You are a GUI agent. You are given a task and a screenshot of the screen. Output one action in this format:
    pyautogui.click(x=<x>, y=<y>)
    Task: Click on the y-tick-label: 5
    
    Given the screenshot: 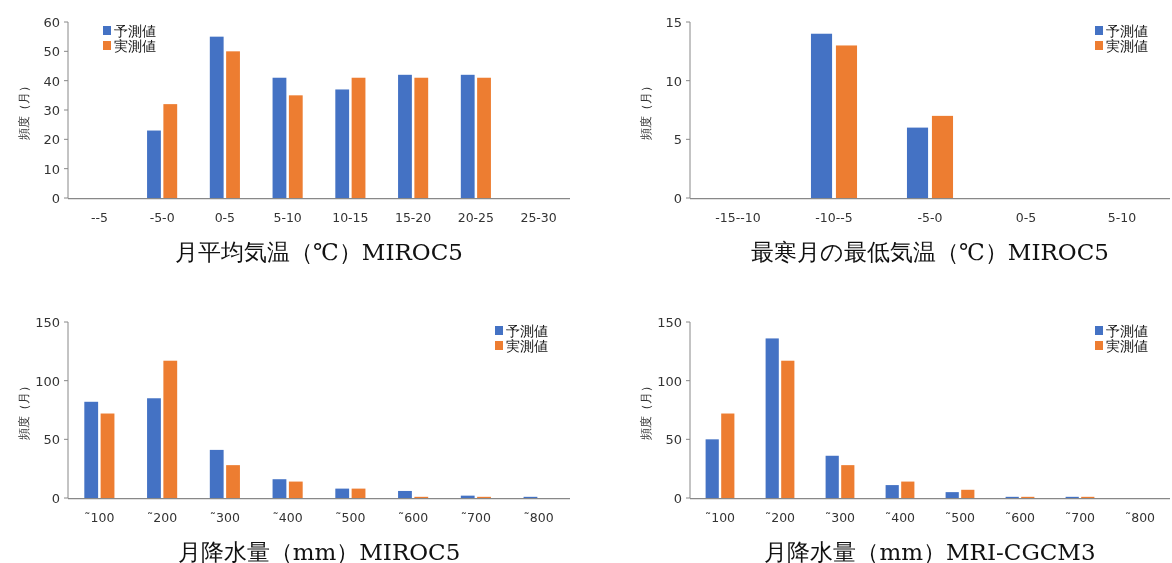 What is the action you would take?
    pyautogui.click(x=677, y=140)
    